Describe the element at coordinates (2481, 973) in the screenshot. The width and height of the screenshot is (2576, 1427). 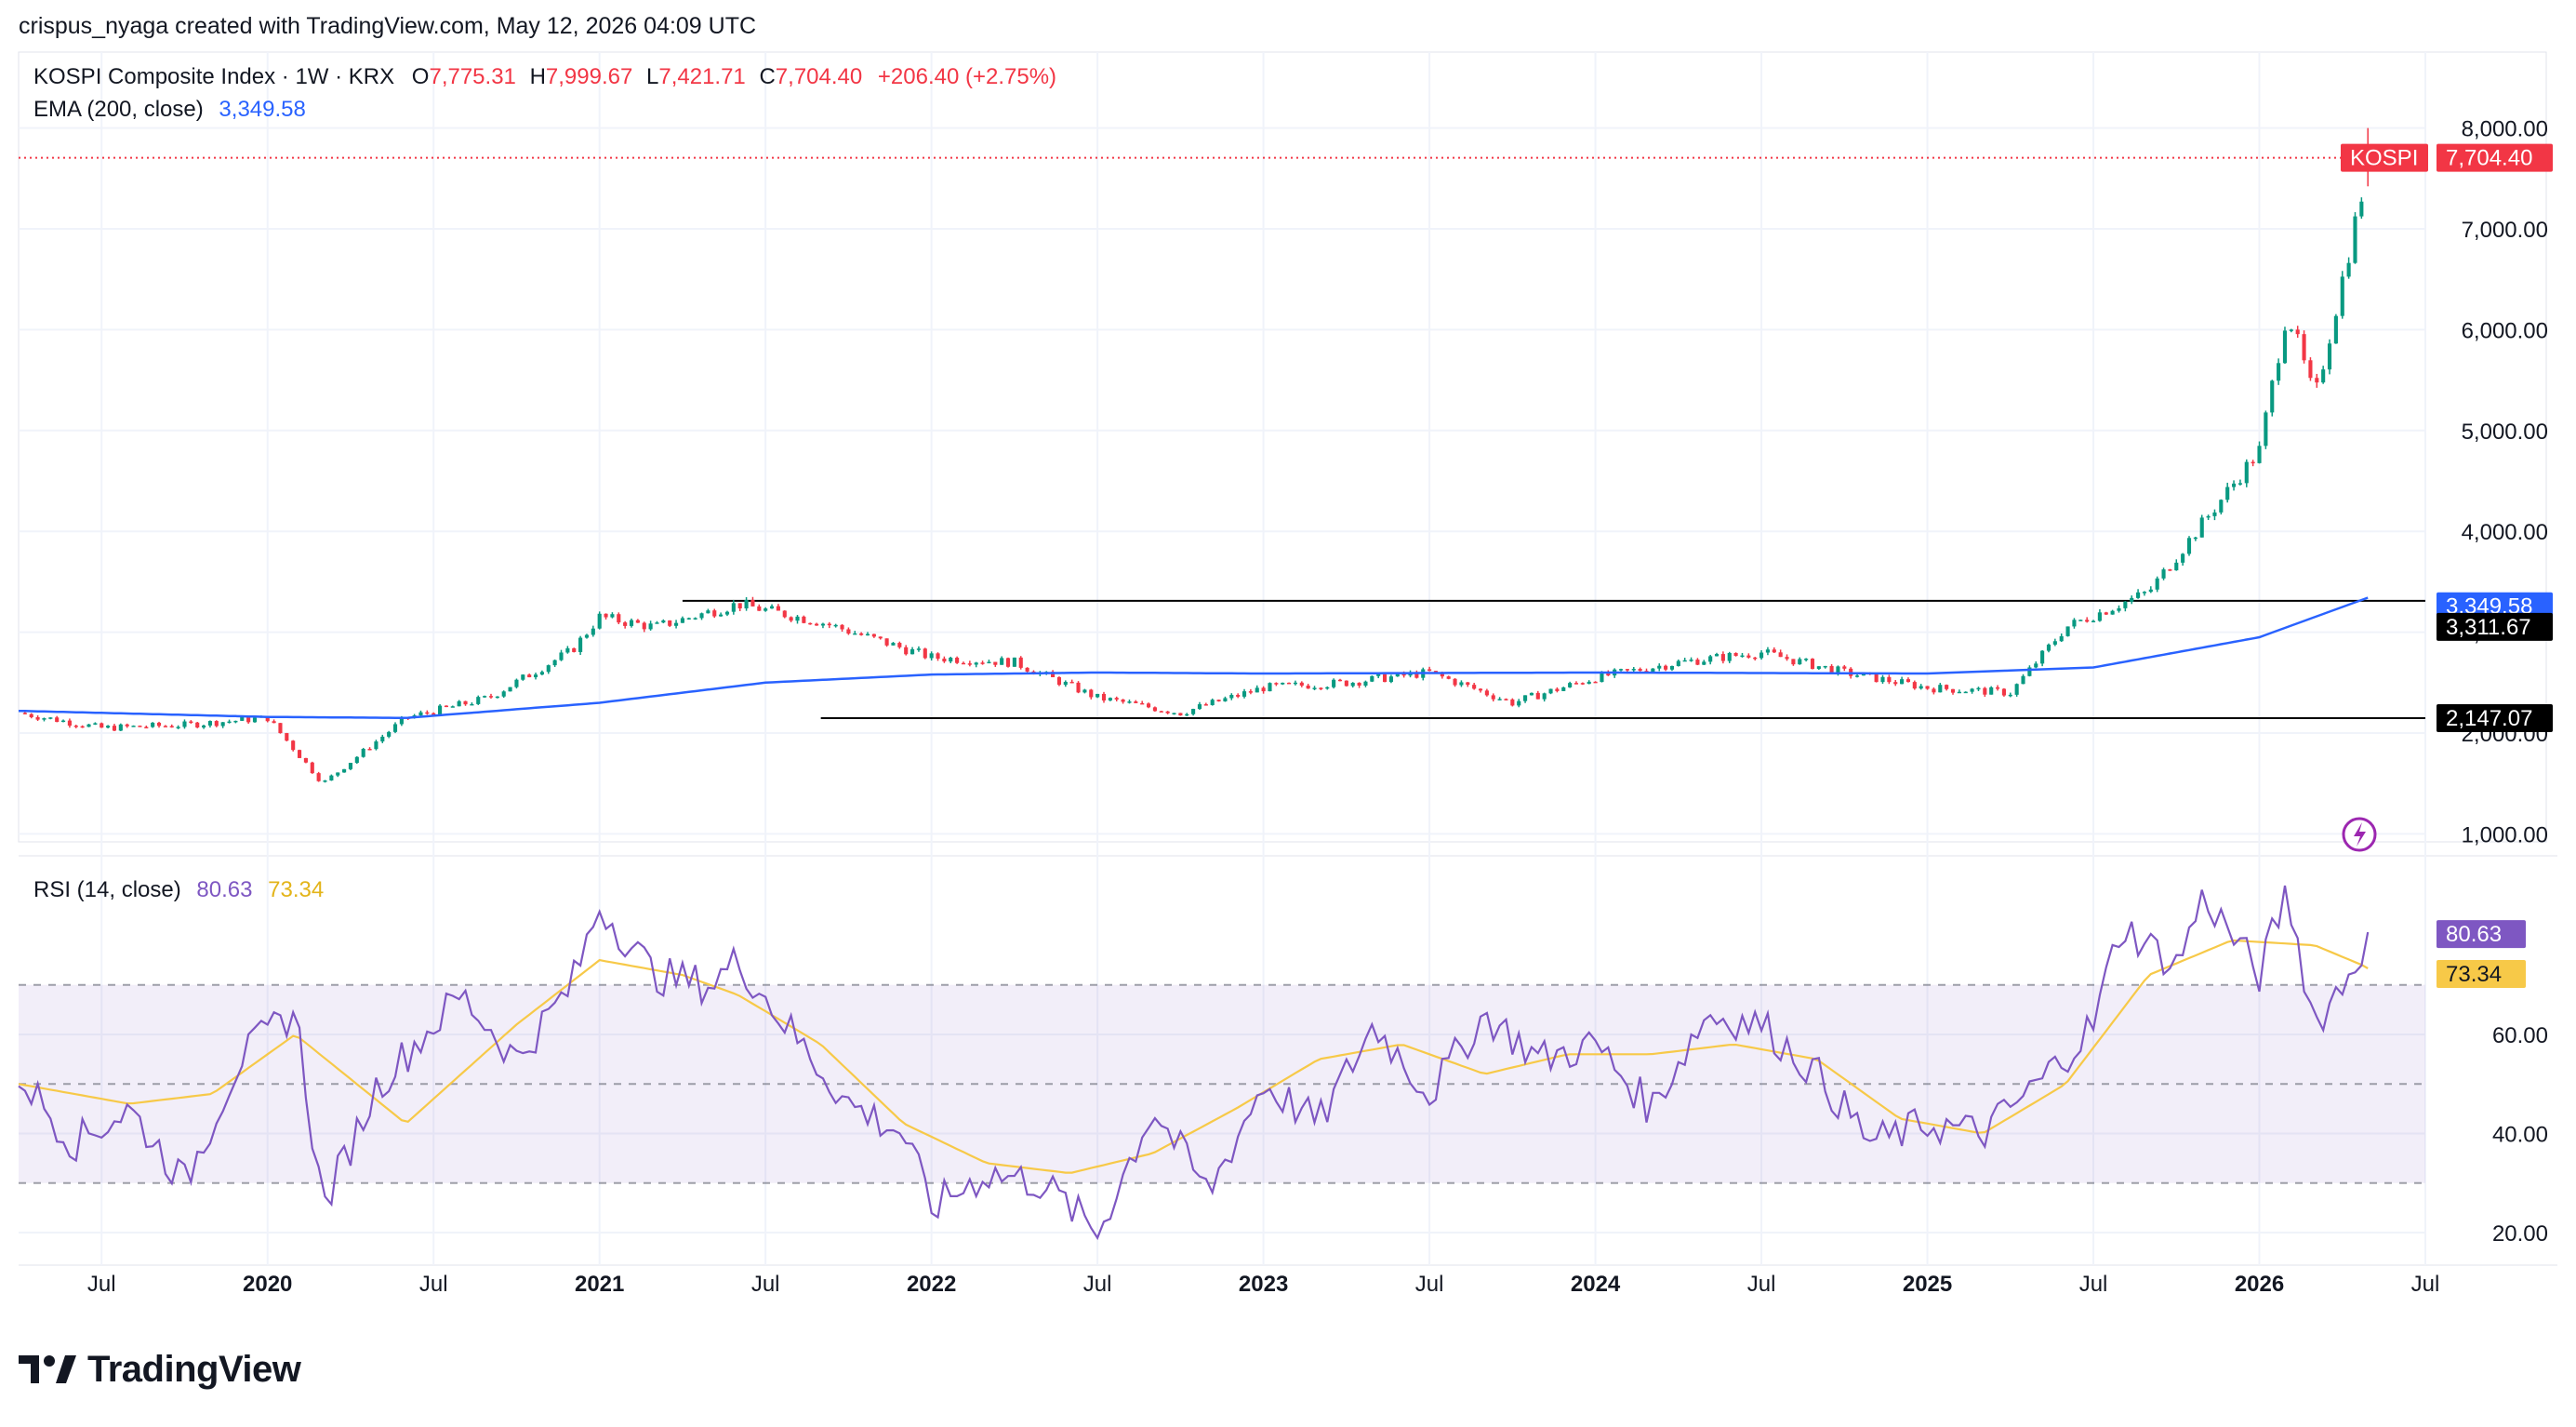
I see `rsi-ma-badge-bg` at that location.